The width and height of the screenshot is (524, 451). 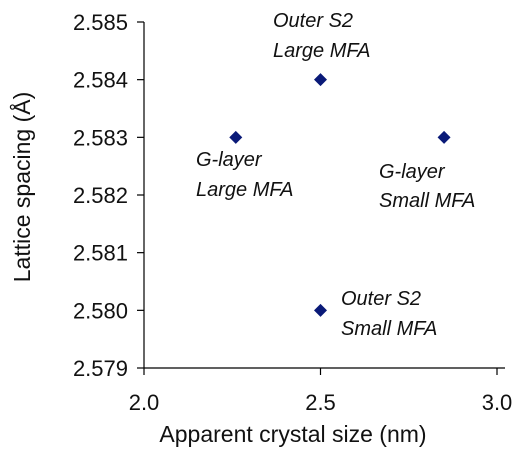 I want to click on y-tick-label: 2.580, so click(x=100, y=310).